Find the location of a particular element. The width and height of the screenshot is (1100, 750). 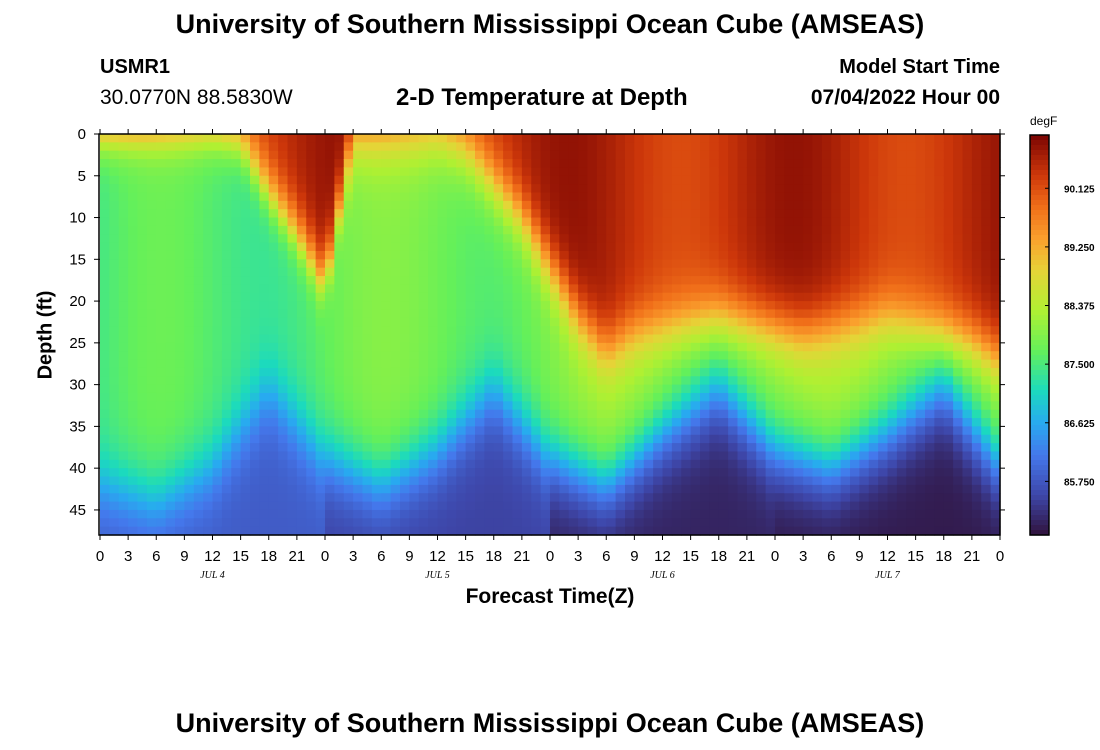

colorbar-frame is located at coordinates (1039, 335).